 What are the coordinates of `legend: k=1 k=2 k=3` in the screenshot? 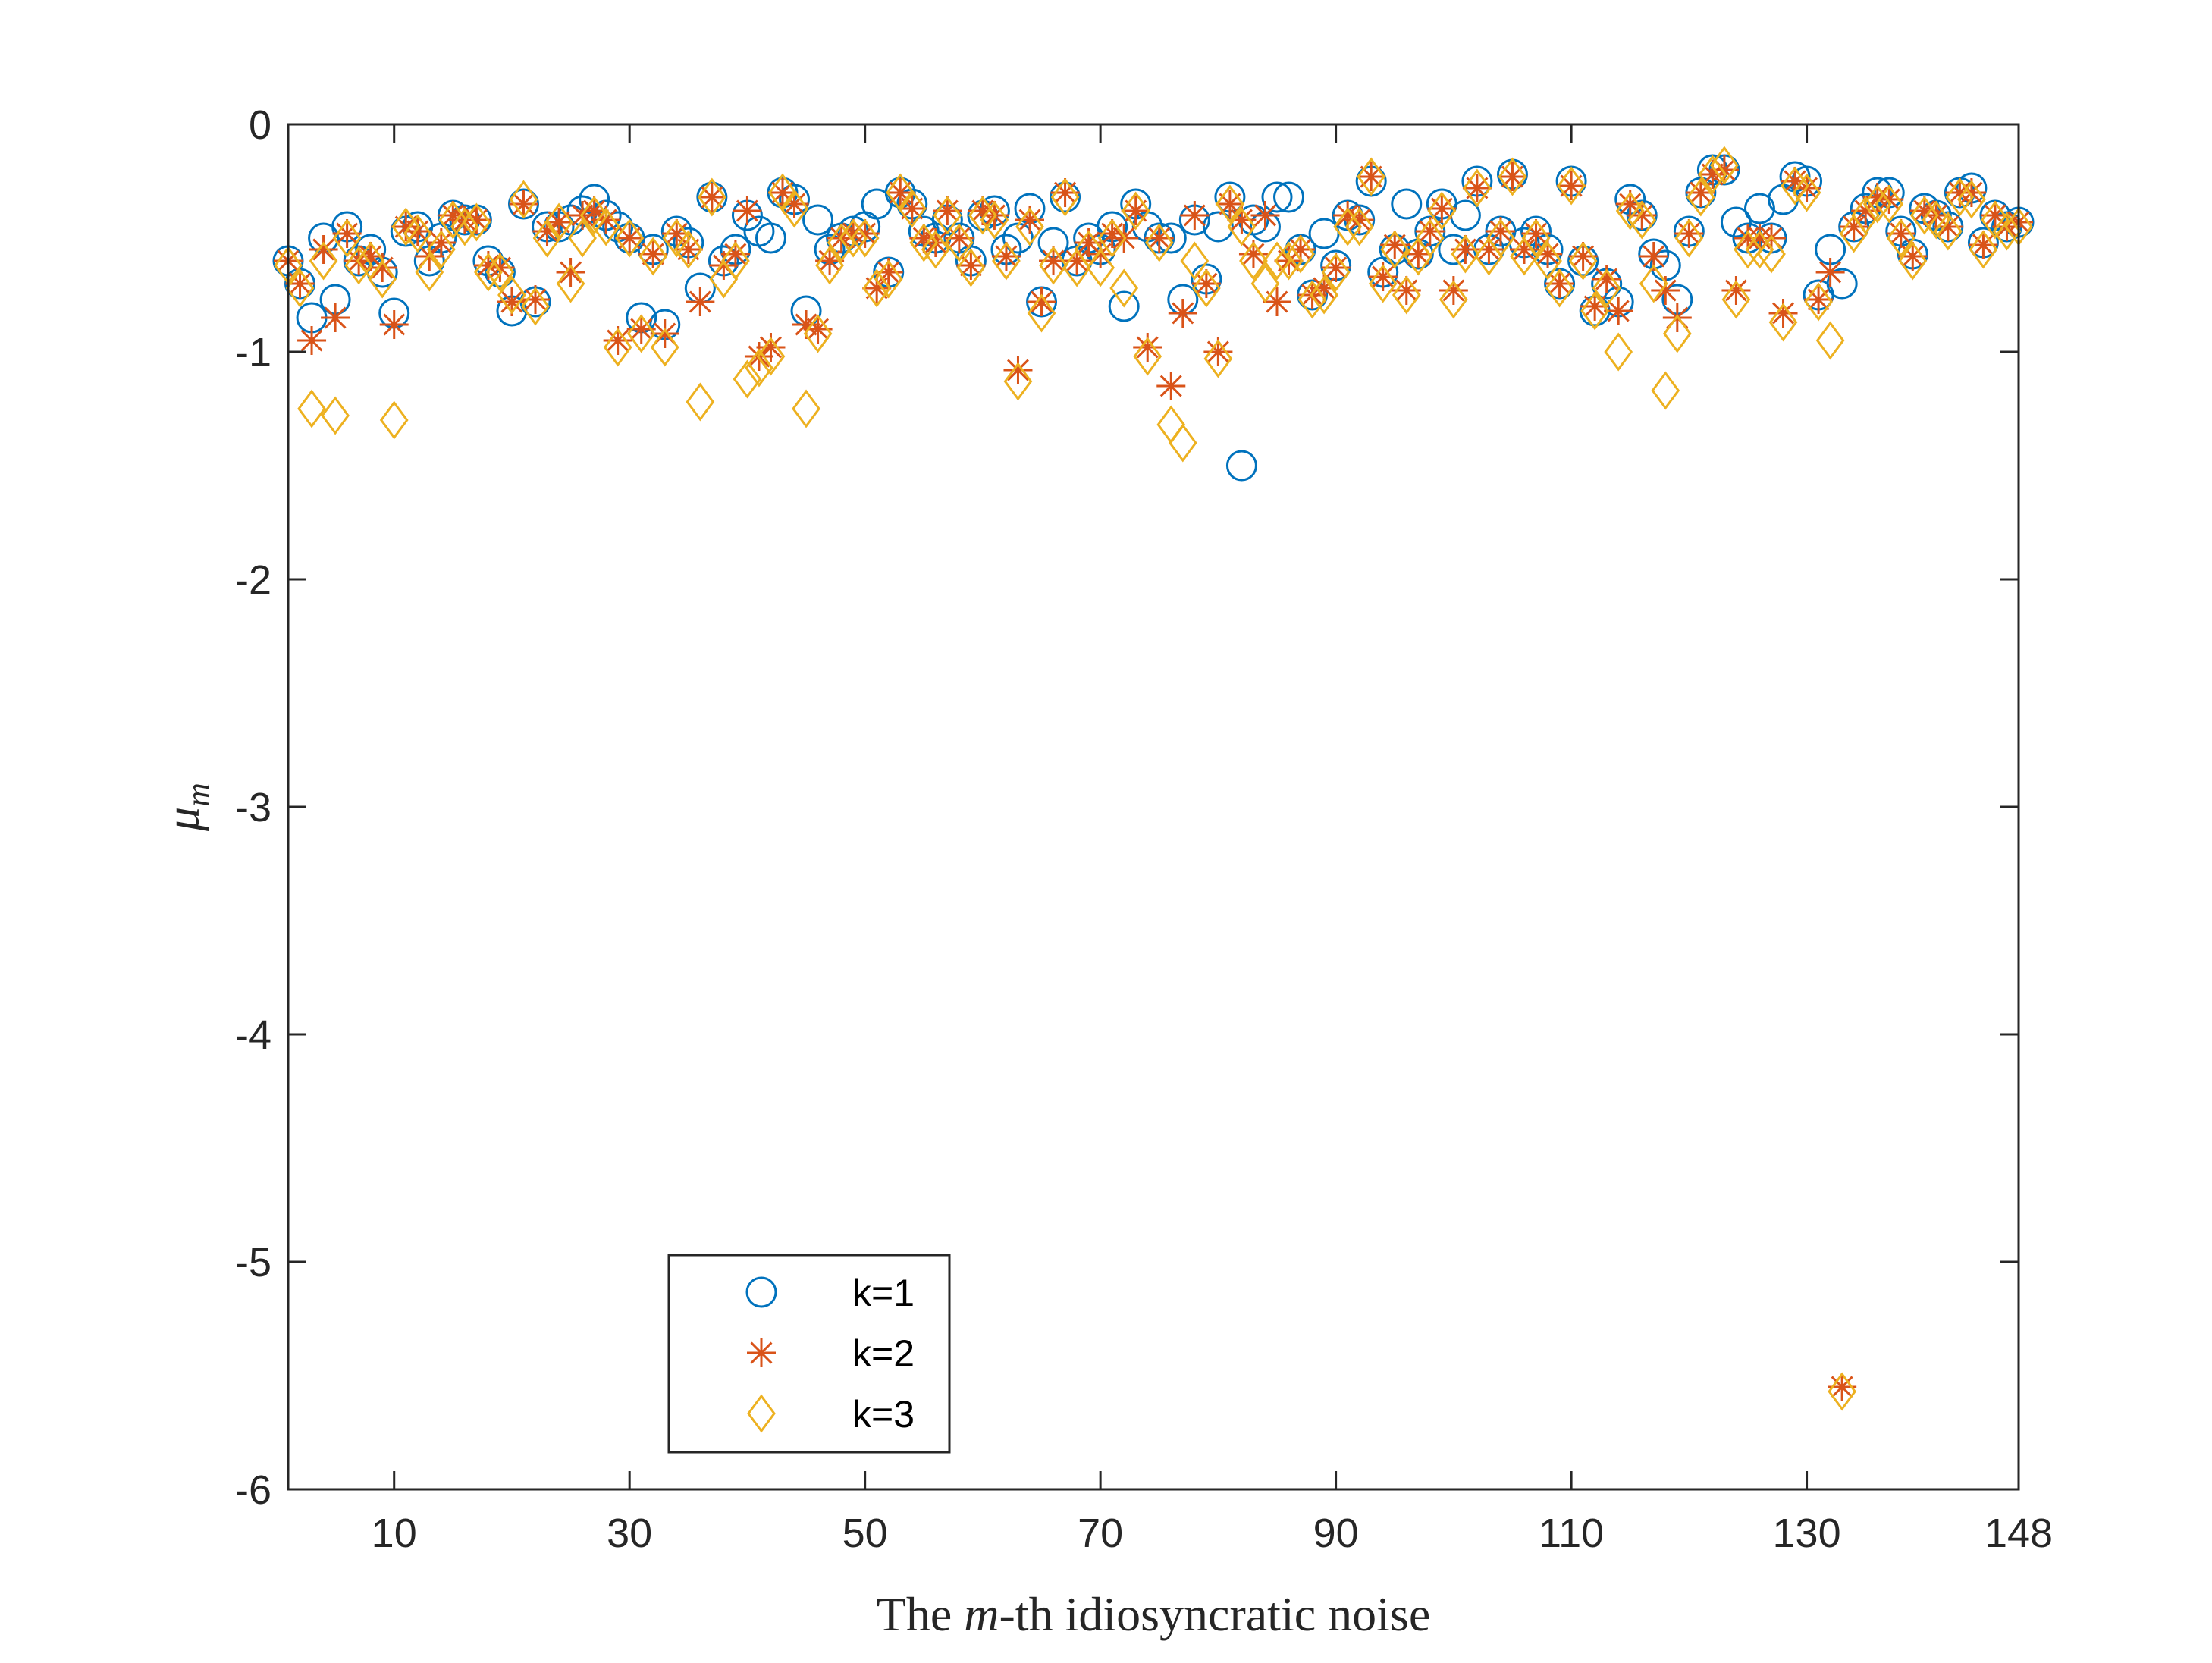 It's located at (809, 1354).